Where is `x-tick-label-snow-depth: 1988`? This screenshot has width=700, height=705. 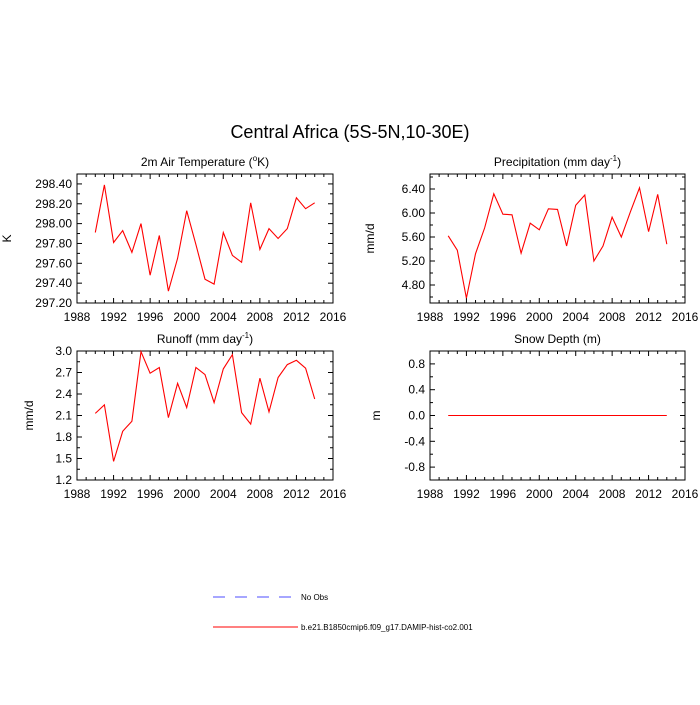
x-tick-label-snow-depth: 1988 is located at coordinates (430, 494).